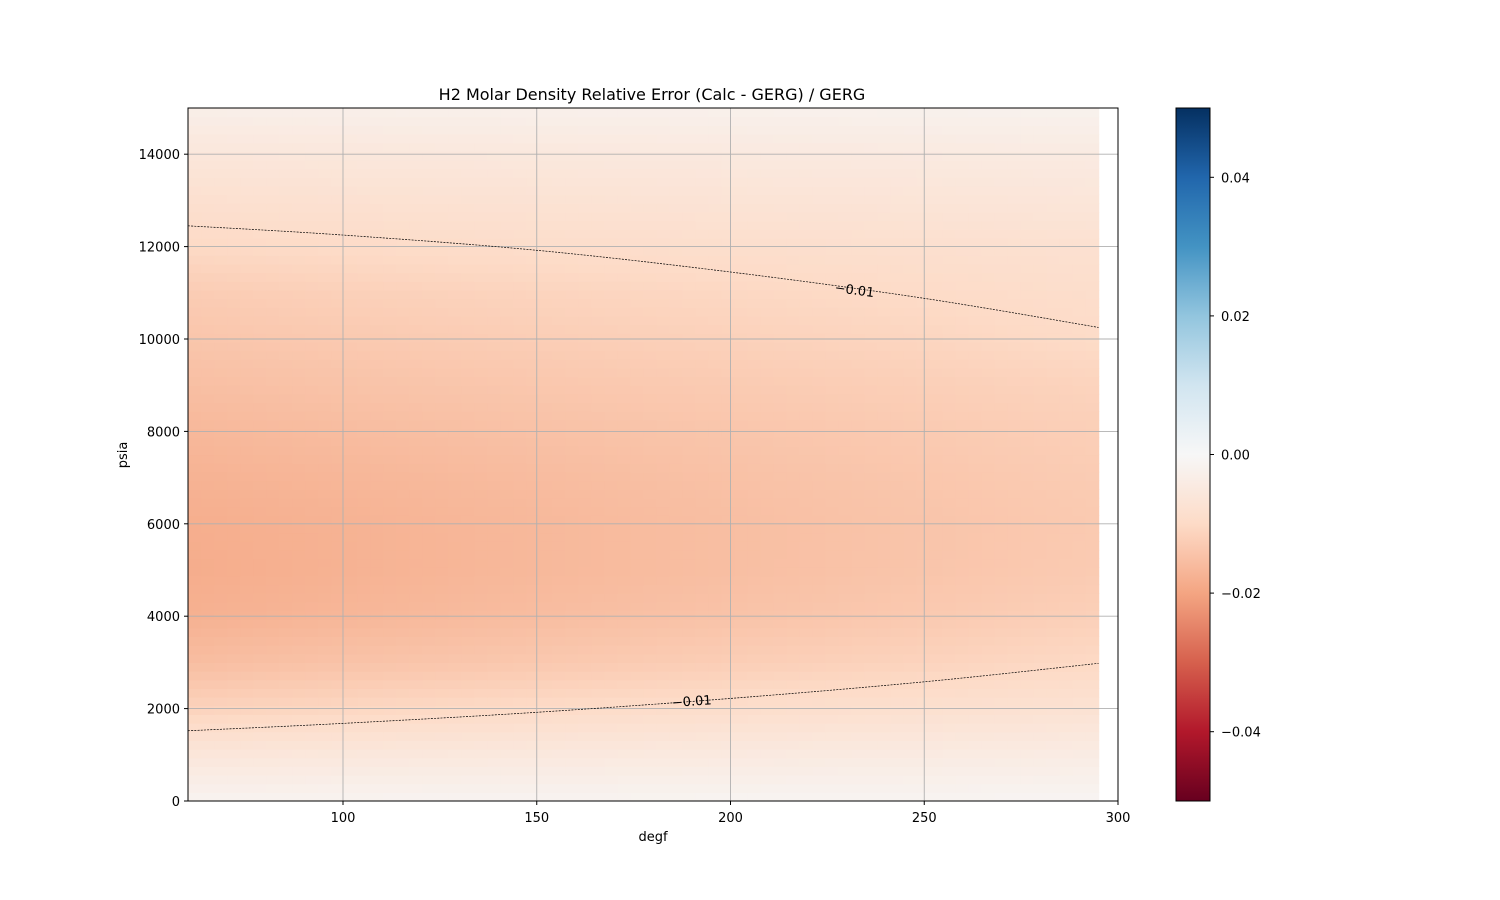 The height and width of the screenshot is (900, 1500). What do you see at coordinates (1235, 178) in the screenshot?
I see `colorbar-tick-label: 0.04` at bounding box center [1235, 178].